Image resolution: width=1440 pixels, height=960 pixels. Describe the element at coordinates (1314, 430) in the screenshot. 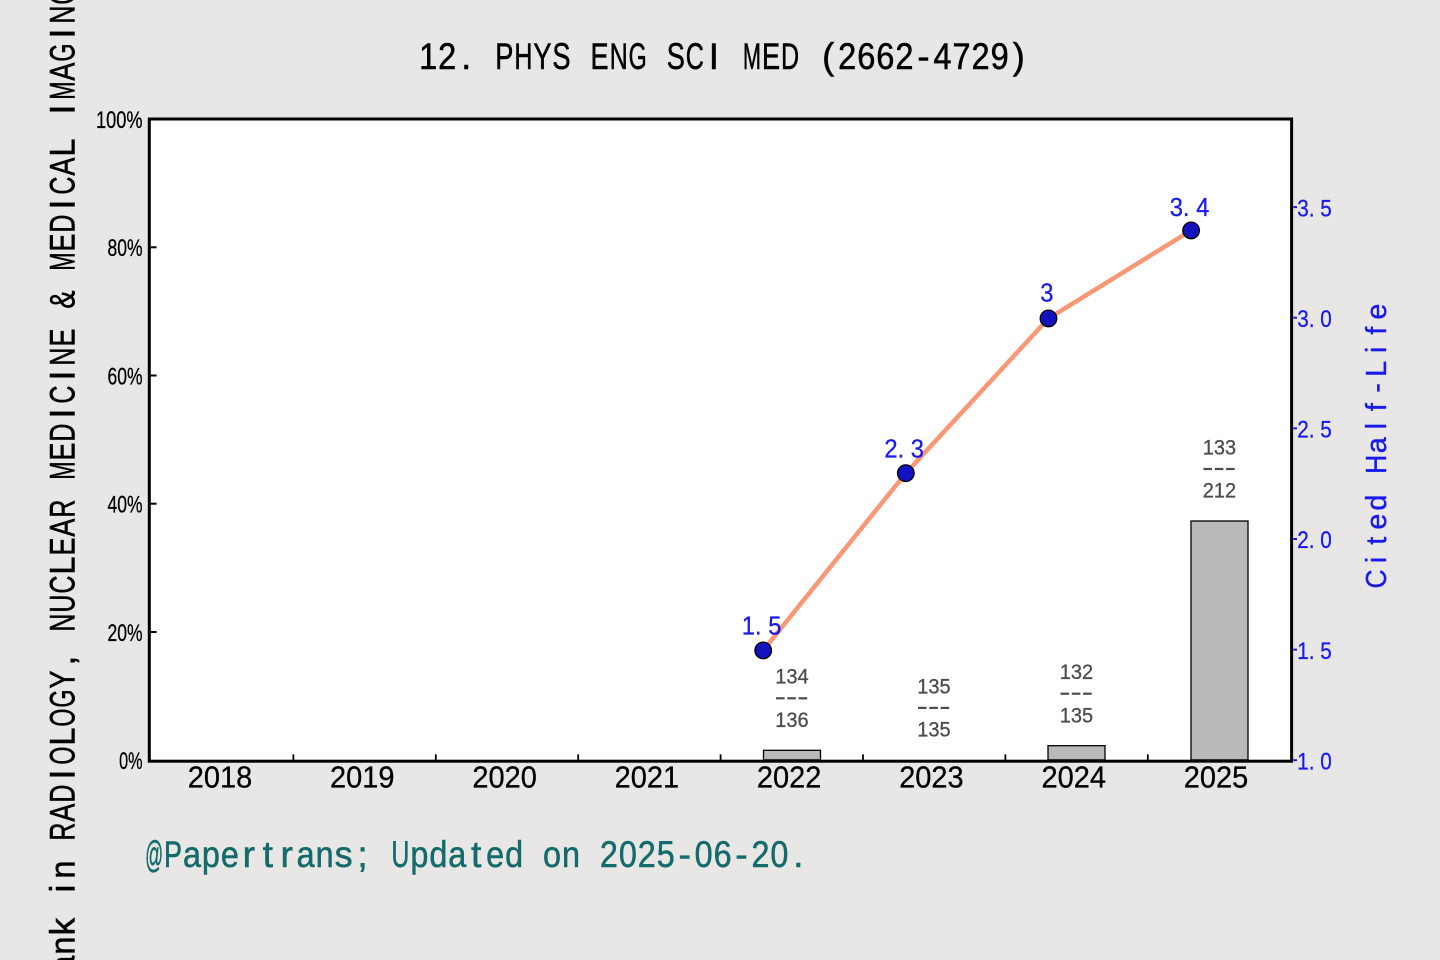

I see `svg-text: 2. 5` at that location.